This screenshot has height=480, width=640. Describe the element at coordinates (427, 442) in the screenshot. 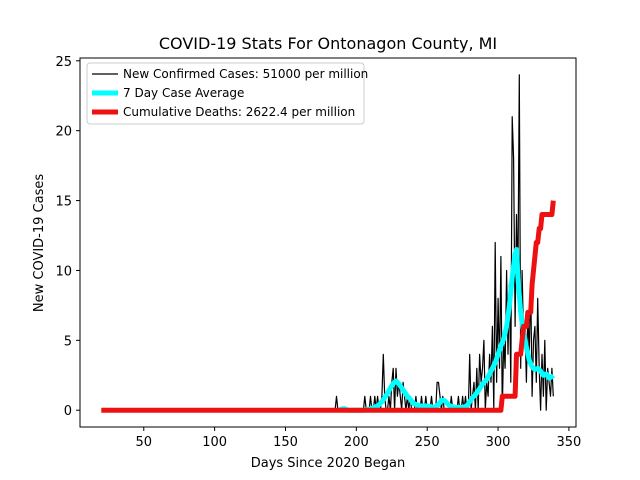

I see `x-tick-label: 250` at that location.